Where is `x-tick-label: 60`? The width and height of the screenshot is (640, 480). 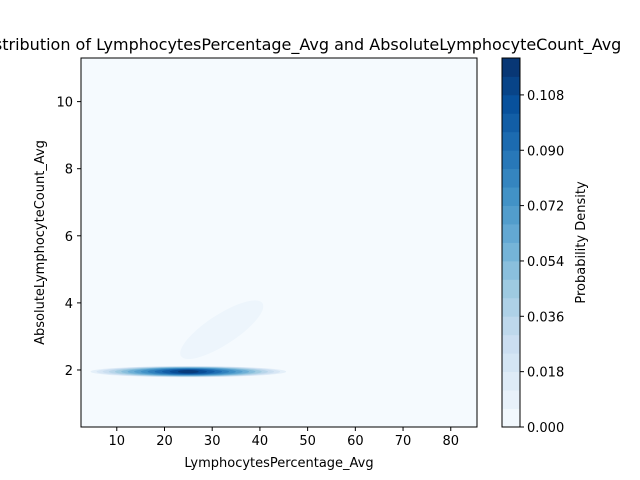
x-tick-label: 60 is located at coordinates (355, 441).